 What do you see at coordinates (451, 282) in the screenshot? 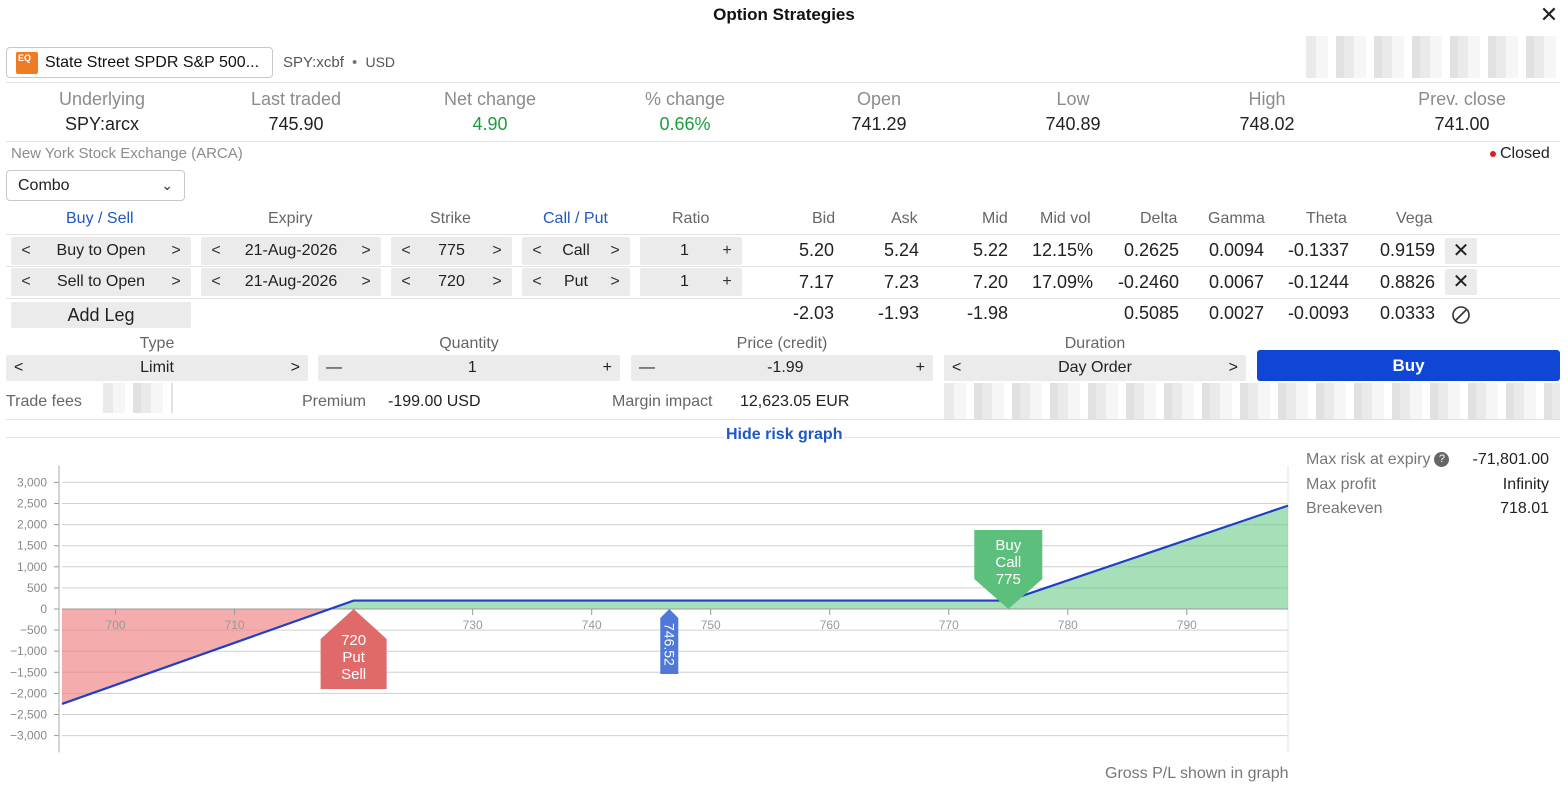
I see `leg2-strike-stepper: <720 >` at bounding box center [451, 282].